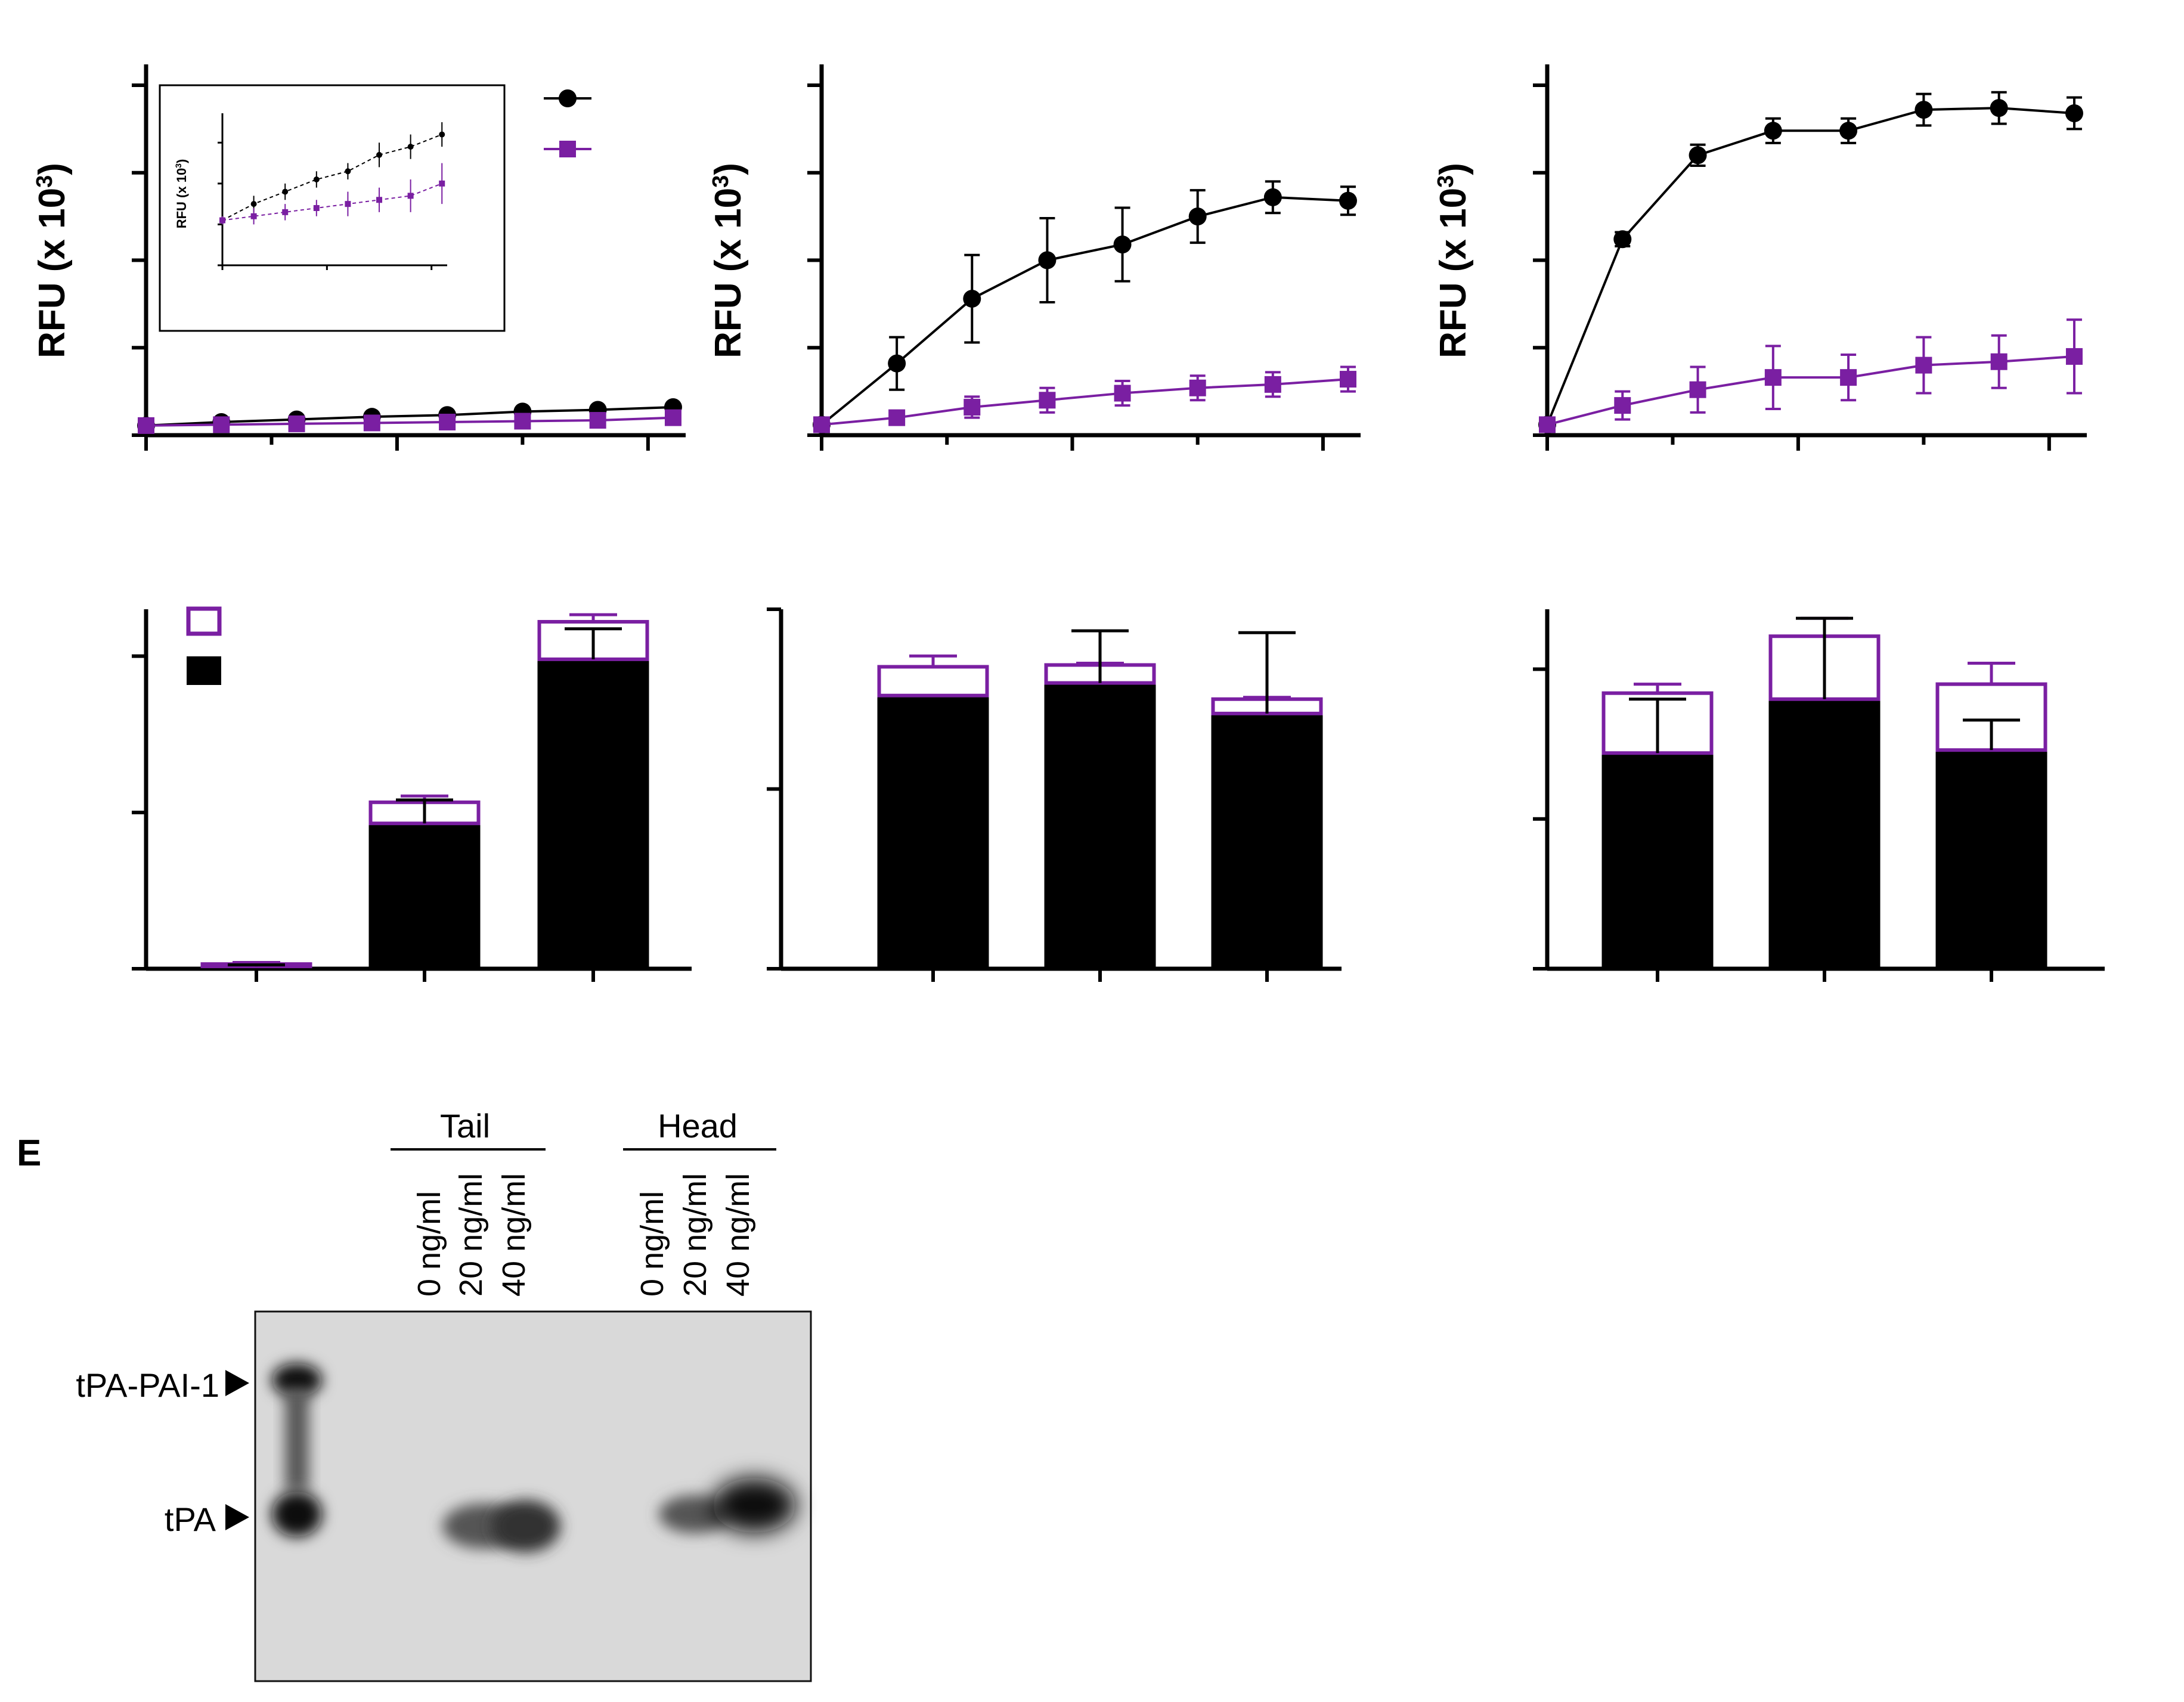  Describe the element at coordinates (147, 1385) in the screenshot. I see `gel-band-label-tpa-pai1: tPA-PAI-1` at that location.